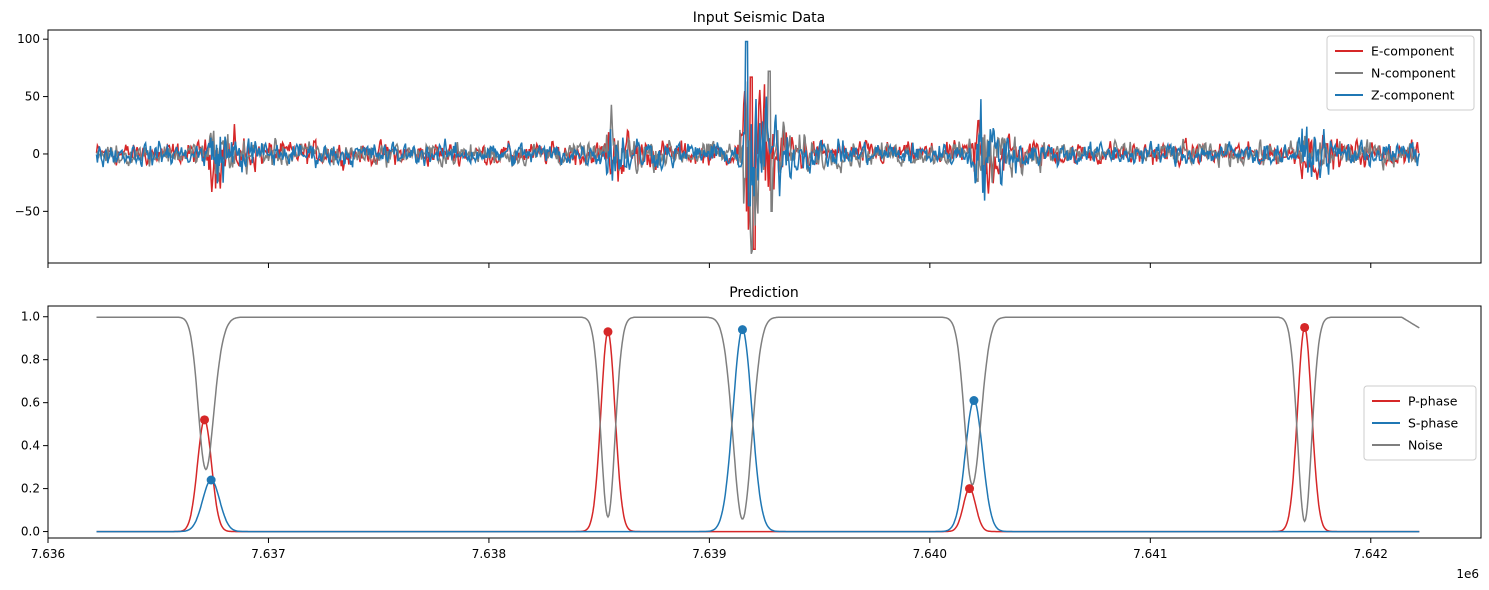 This screenshot has height=590, width=1489. Describe the element at coordinates (30, 532) in the screenshot. I see `y-tick-label: 0.0` at that location.